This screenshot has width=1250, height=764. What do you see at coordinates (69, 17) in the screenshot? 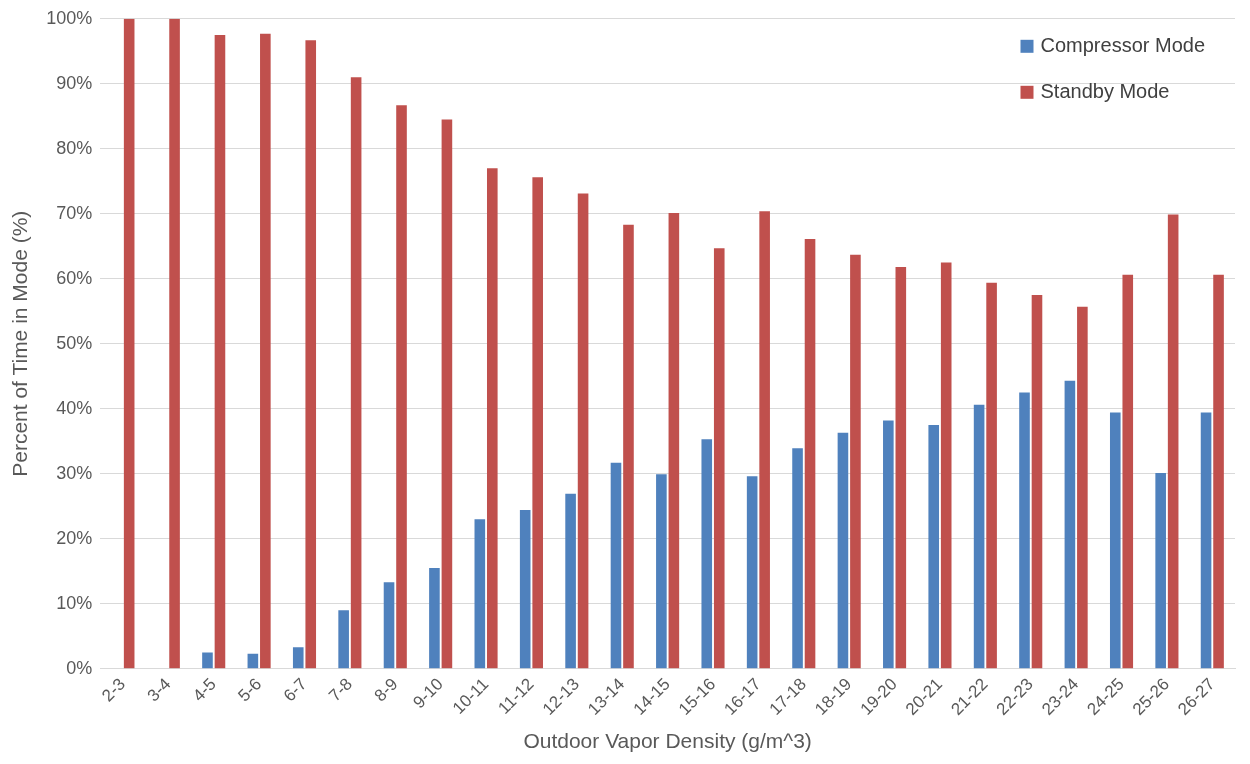
I see `y-tick-label: 100%` at bounding box center [69, 17].